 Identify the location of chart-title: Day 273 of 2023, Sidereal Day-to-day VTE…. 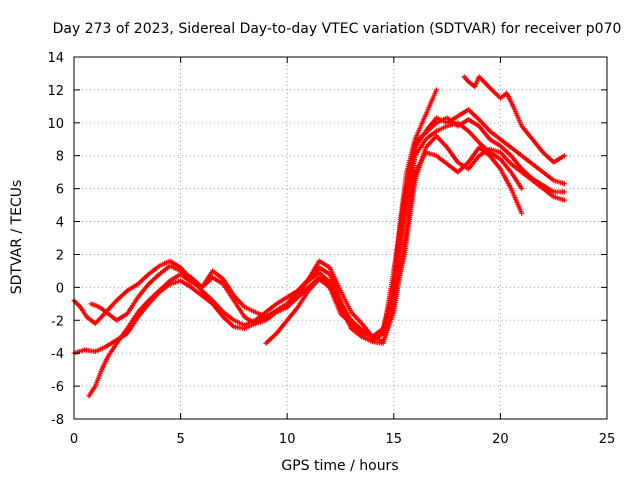
(337, 29).